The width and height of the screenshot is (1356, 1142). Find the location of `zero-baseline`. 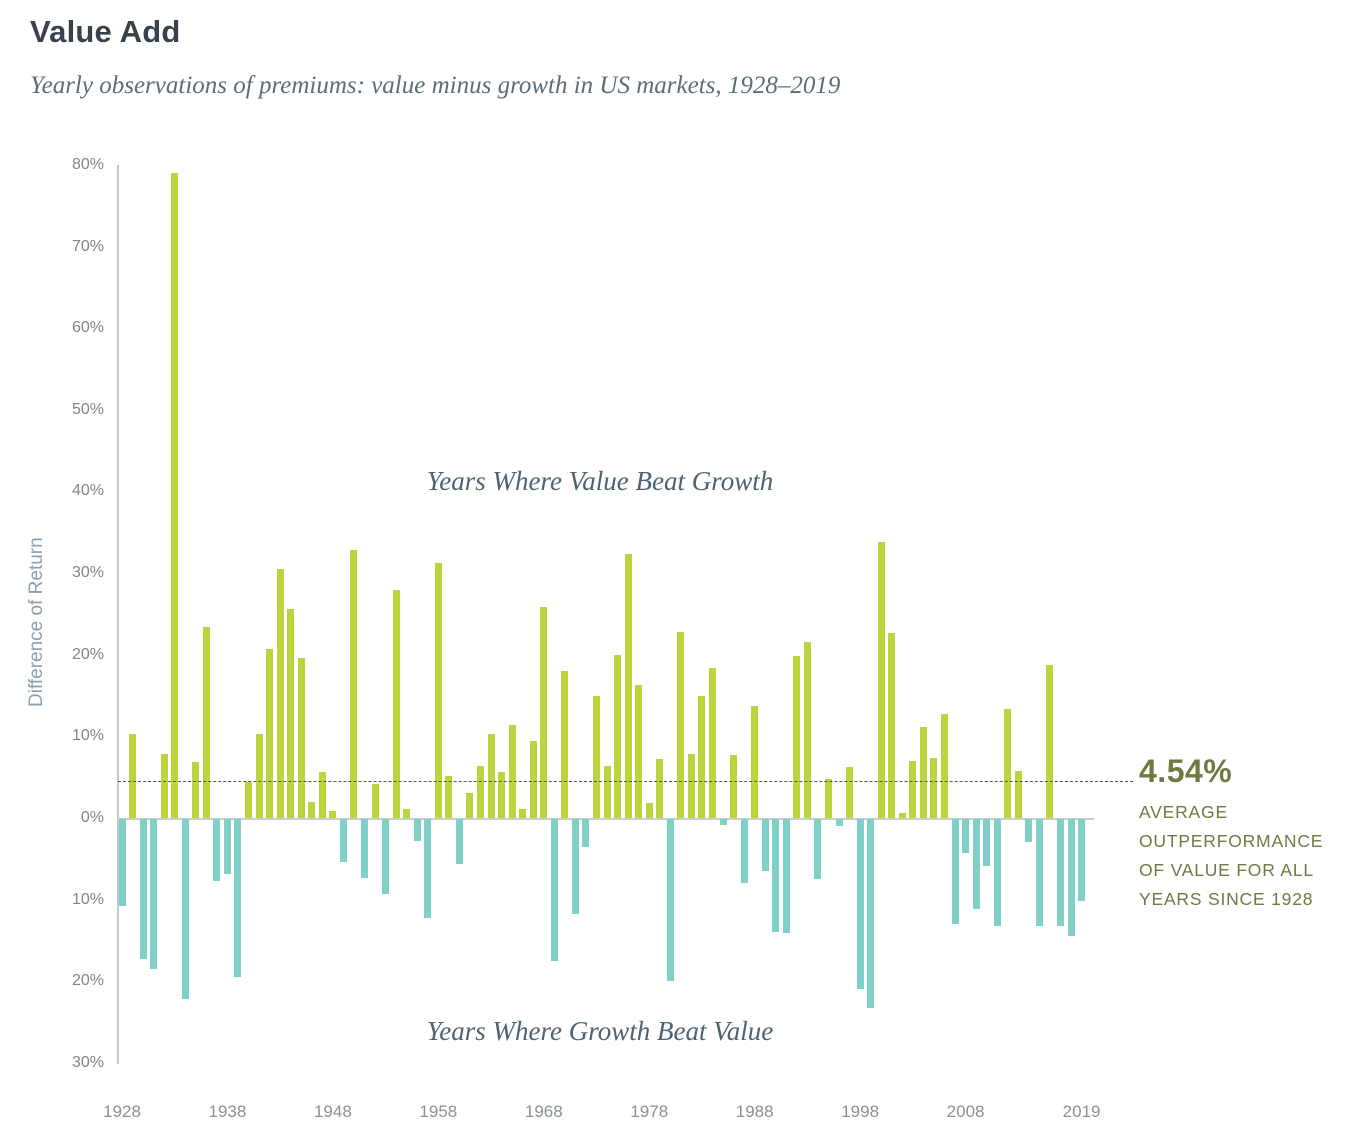

zero-baseline is located at coordinates (605, 819).